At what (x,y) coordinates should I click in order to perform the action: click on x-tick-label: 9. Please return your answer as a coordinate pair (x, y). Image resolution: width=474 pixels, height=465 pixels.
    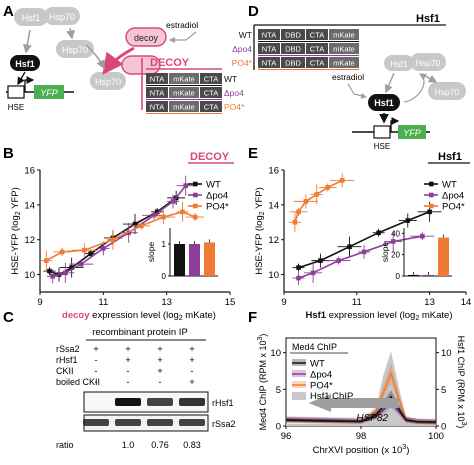
    Looking at the image, I should click on (39, 302).